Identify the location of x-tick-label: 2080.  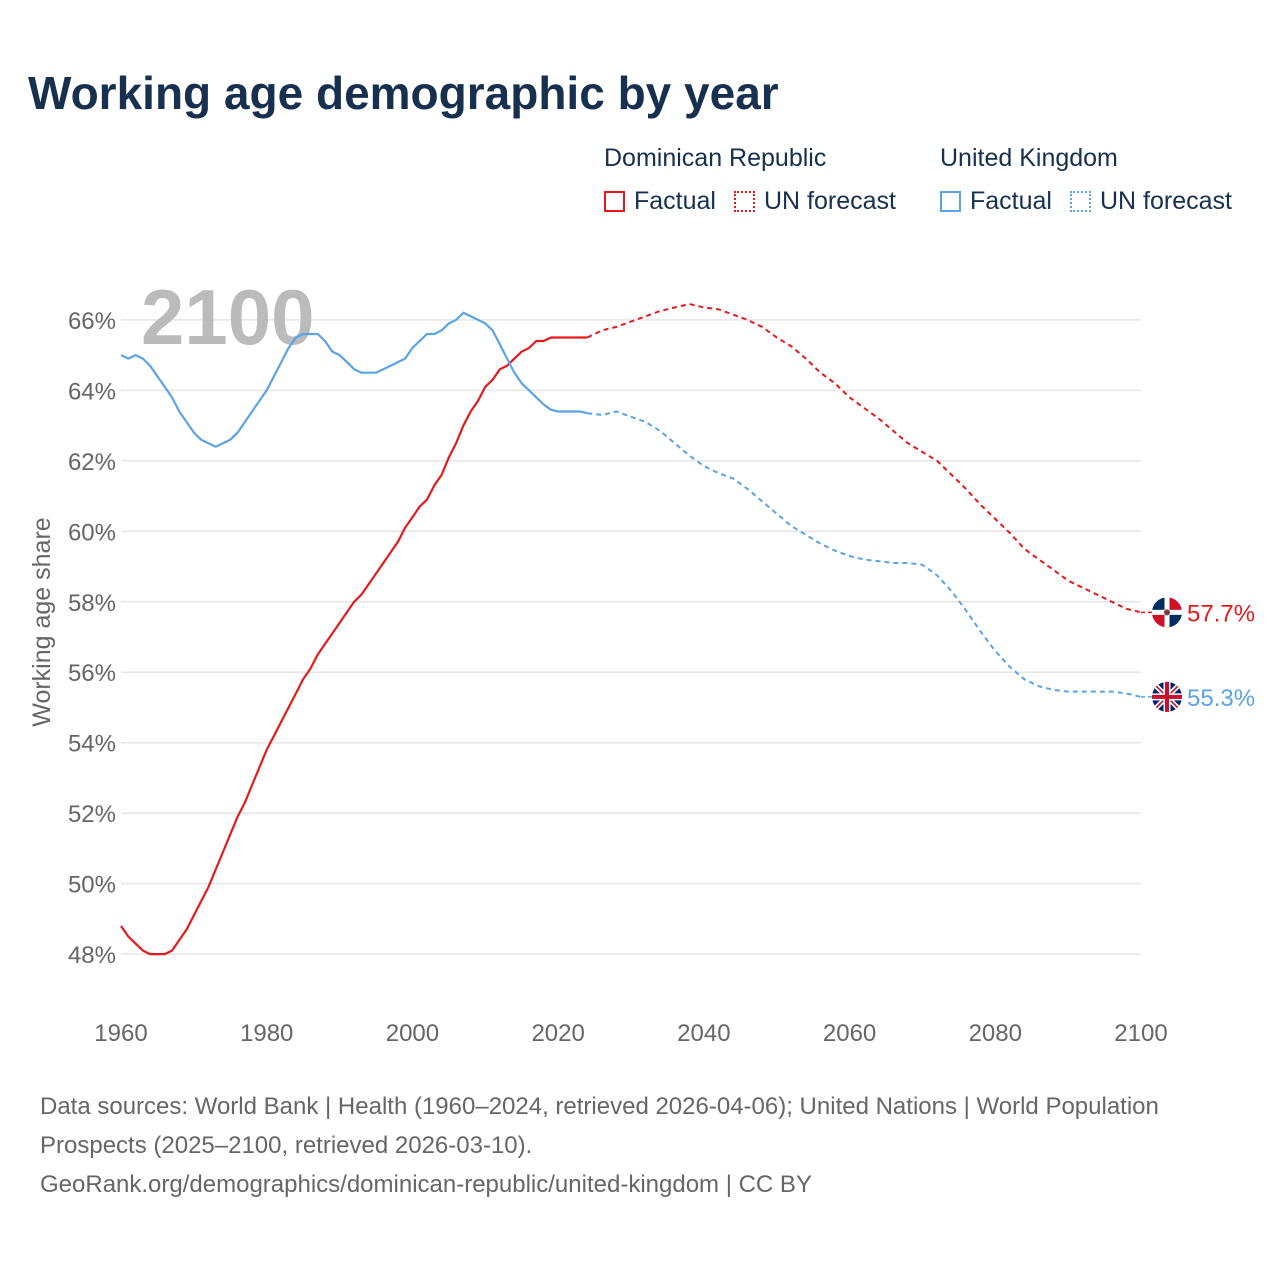
(995, 1033).